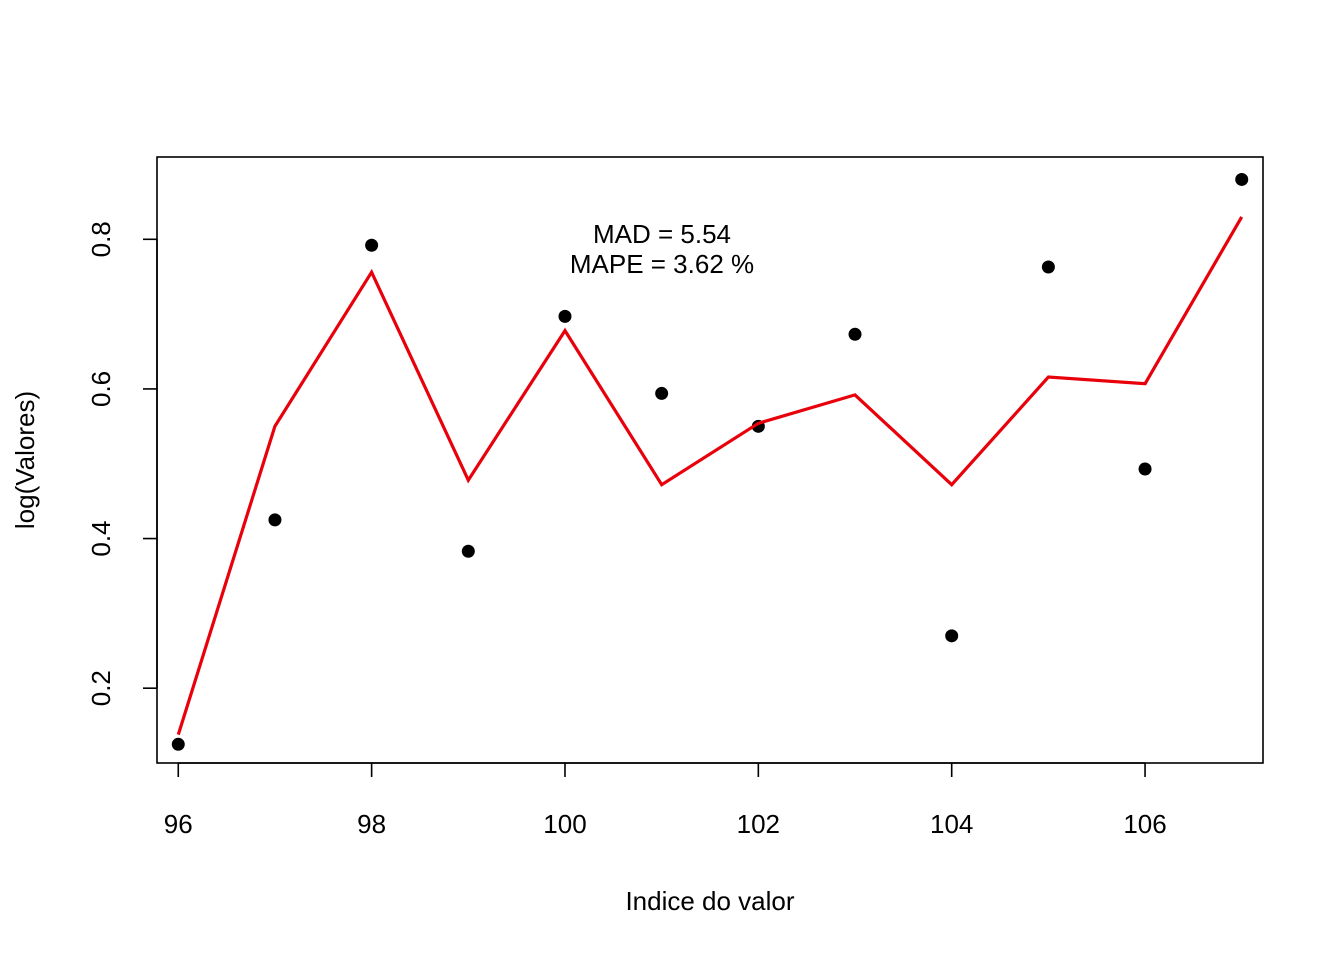 This screenshot has width=1344, height=960. I want to click on x-tick-label: 104, so click(951, 824).